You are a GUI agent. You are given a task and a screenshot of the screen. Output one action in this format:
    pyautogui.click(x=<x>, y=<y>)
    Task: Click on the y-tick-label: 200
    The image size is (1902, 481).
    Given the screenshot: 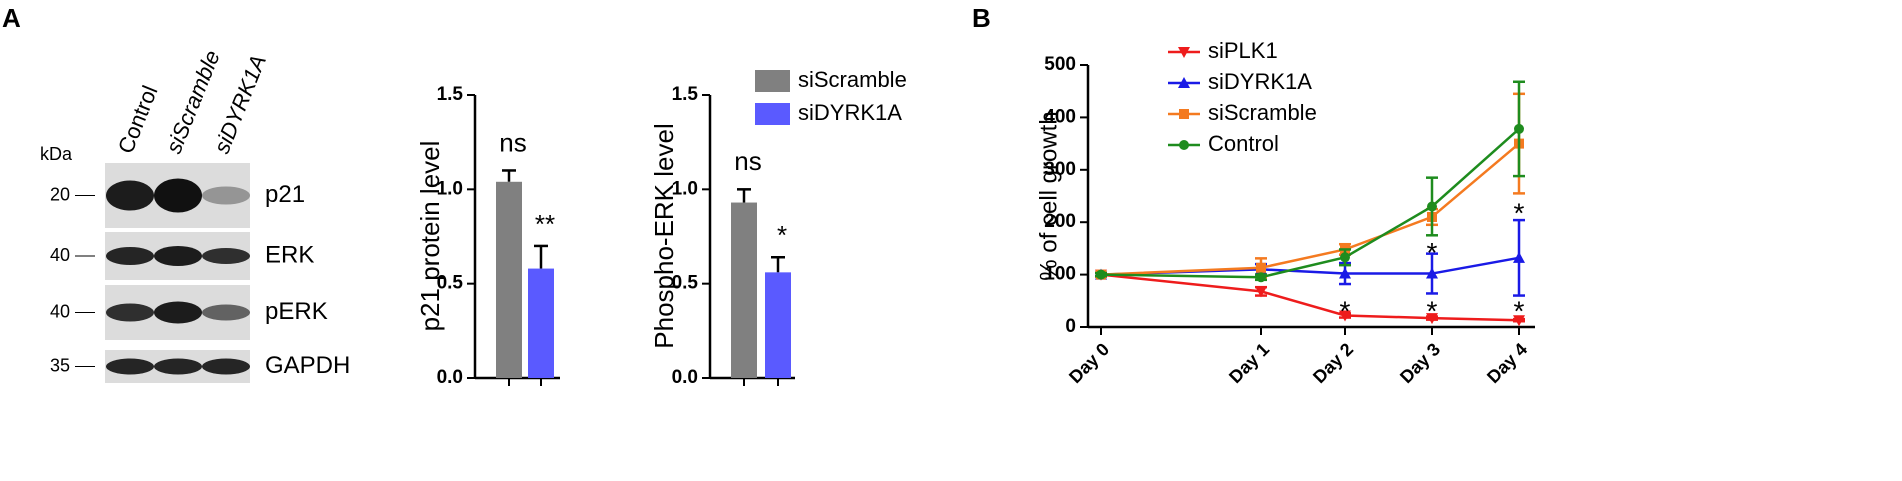 What is the action you would take?
    pyautogui.click(x=1060, y=221)
    